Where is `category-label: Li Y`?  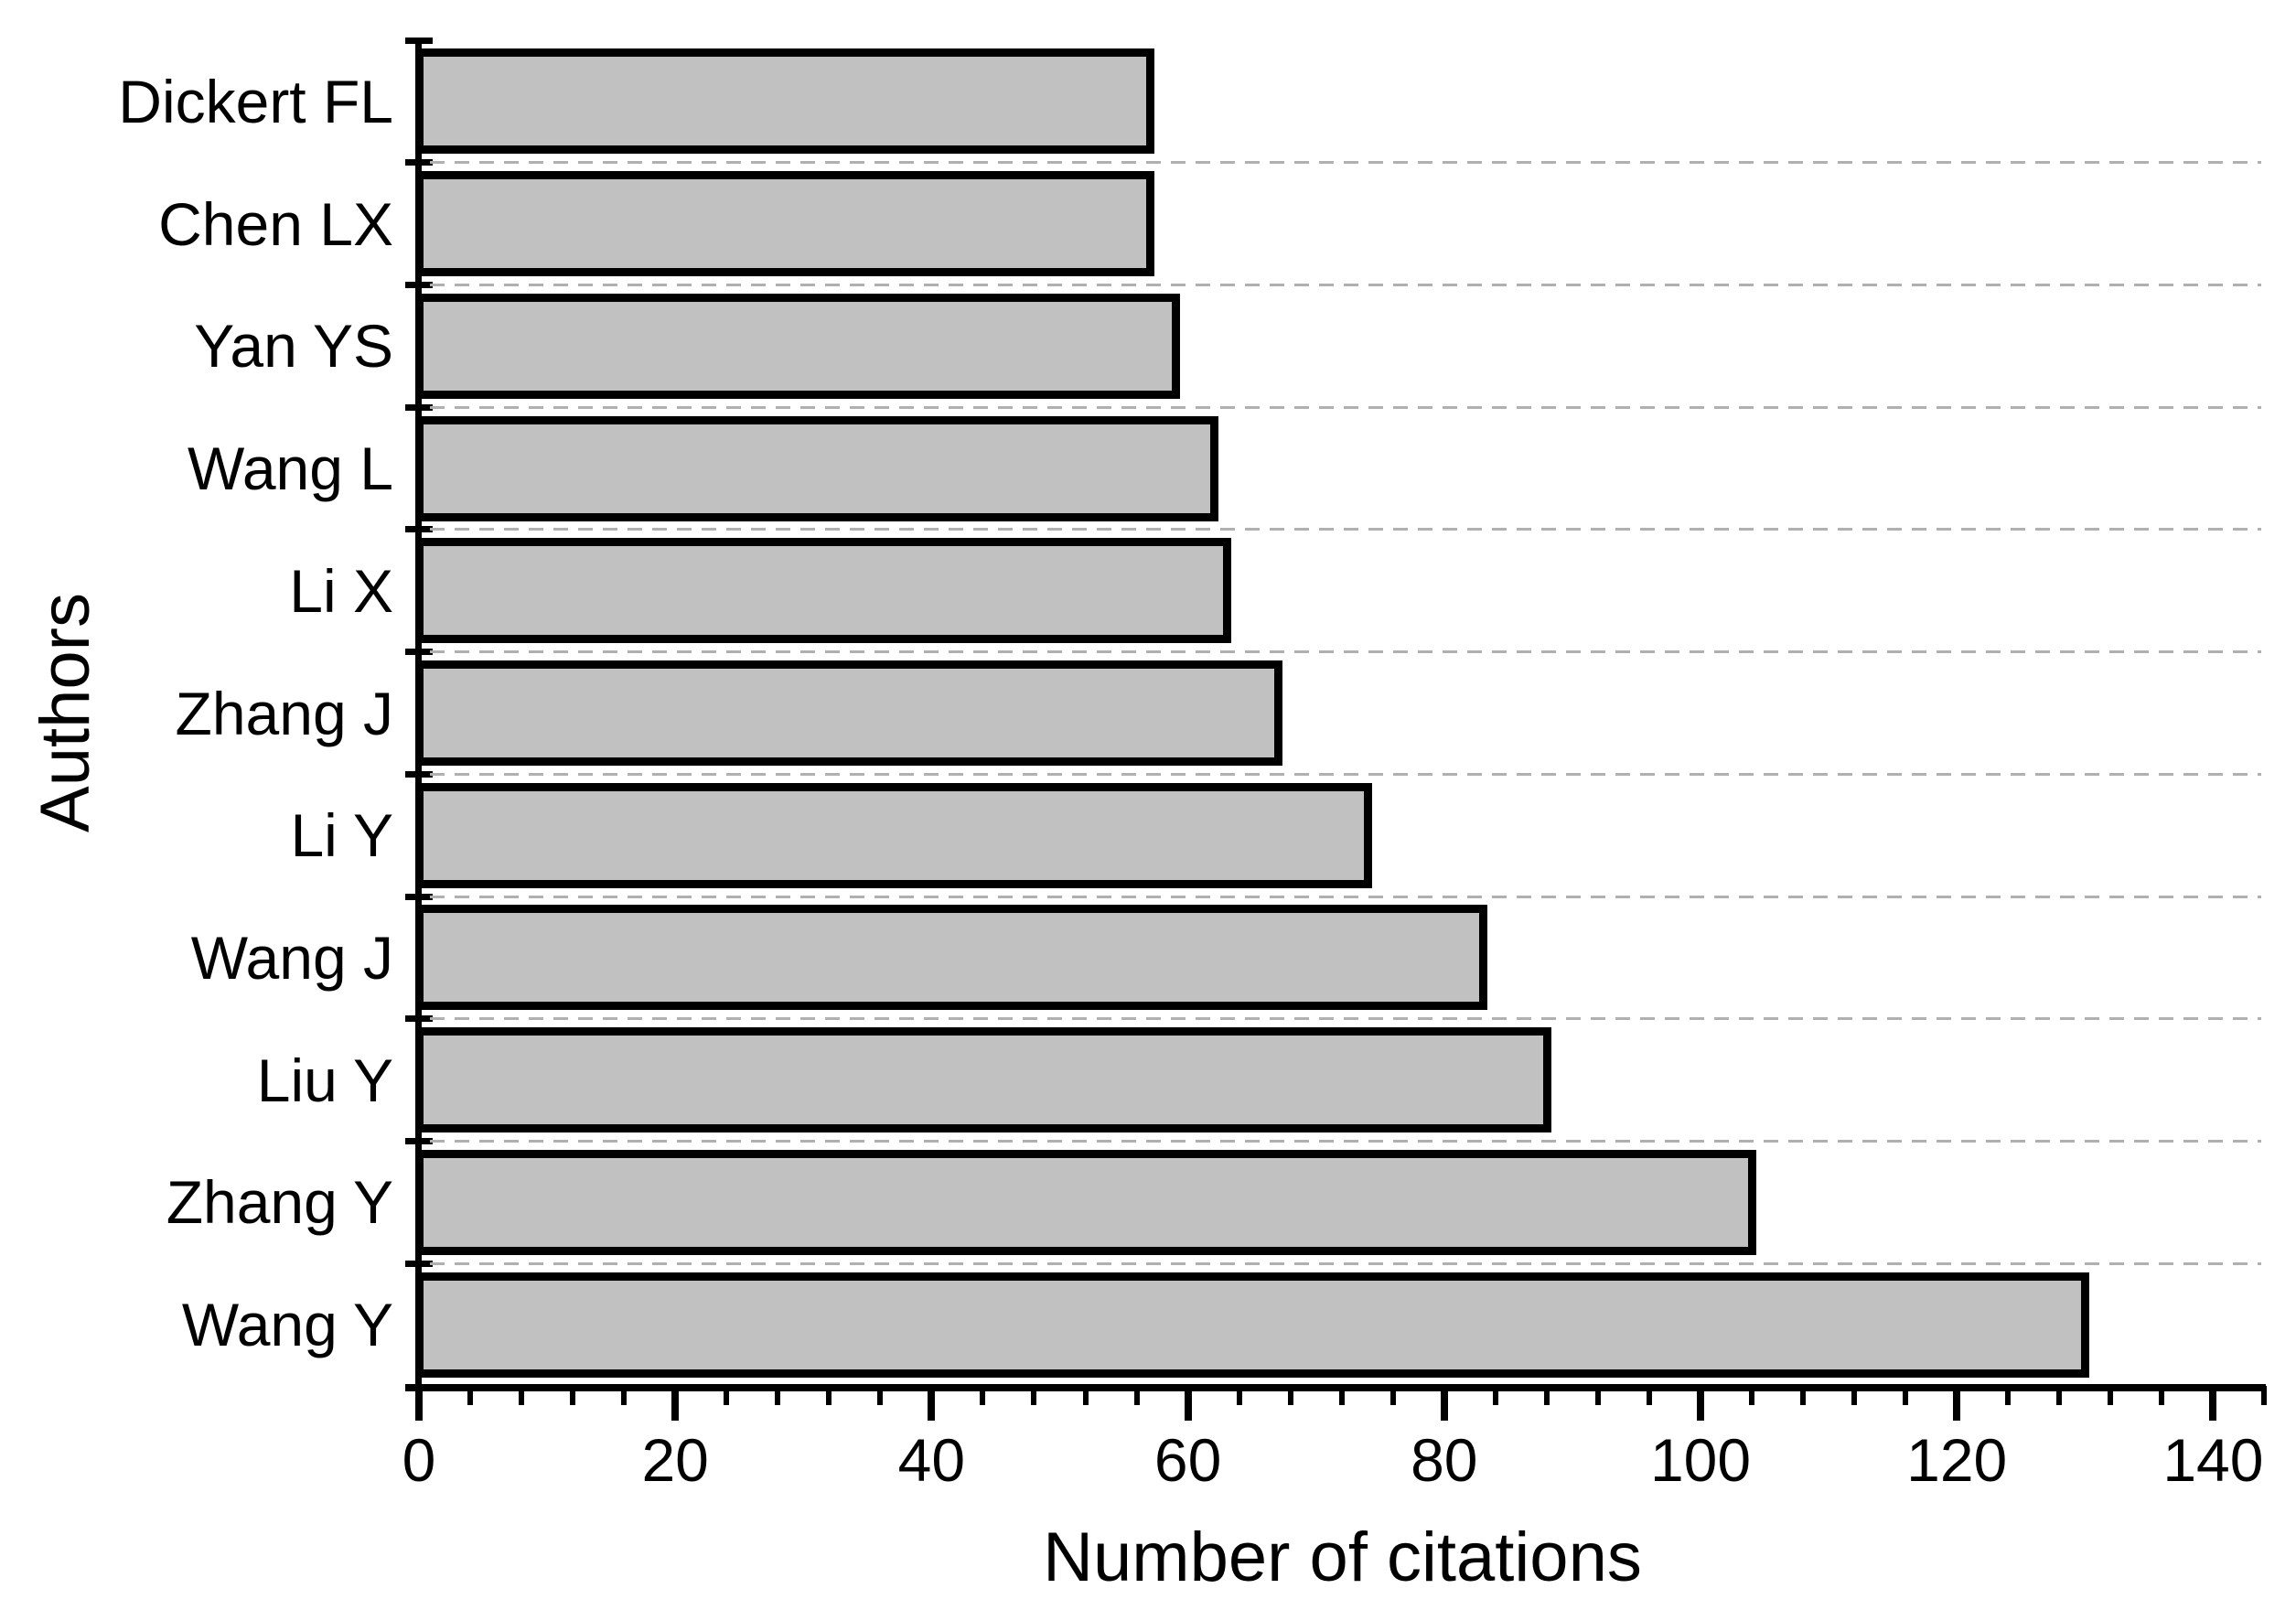
category-label: Li Y is located at coordinates (341, 835).